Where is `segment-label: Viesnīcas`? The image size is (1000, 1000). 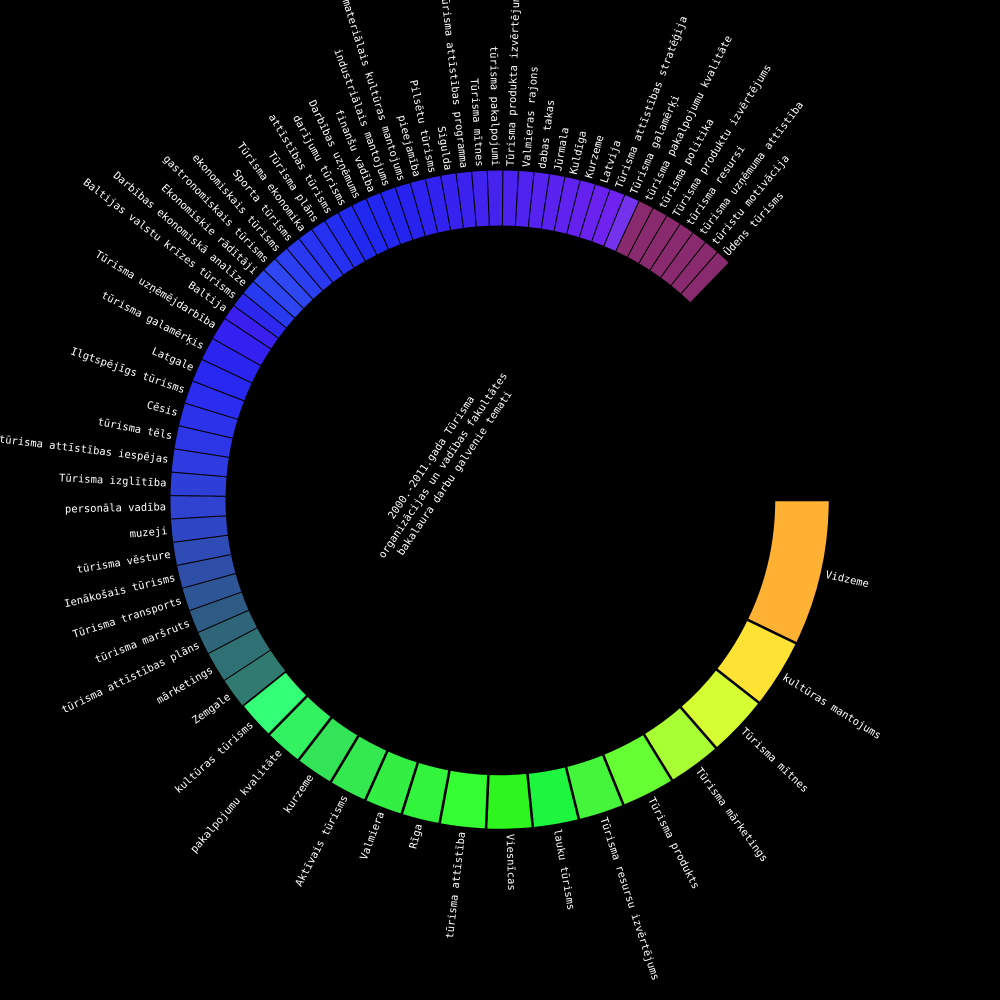
segment-label: Viesnīcas is located at coordinates (511, 862).